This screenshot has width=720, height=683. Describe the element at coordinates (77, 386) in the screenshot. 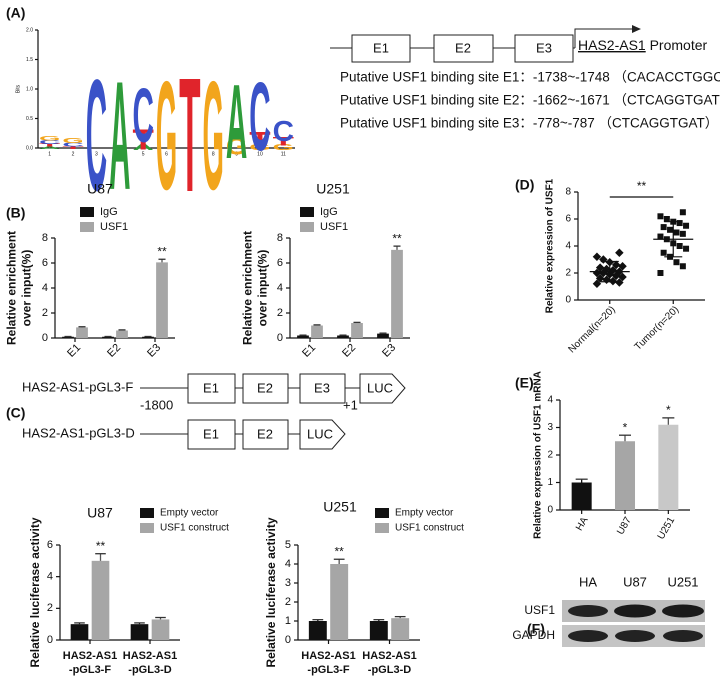

I see `construct-name: HAS2-AS1-pGL3-F` at that location.